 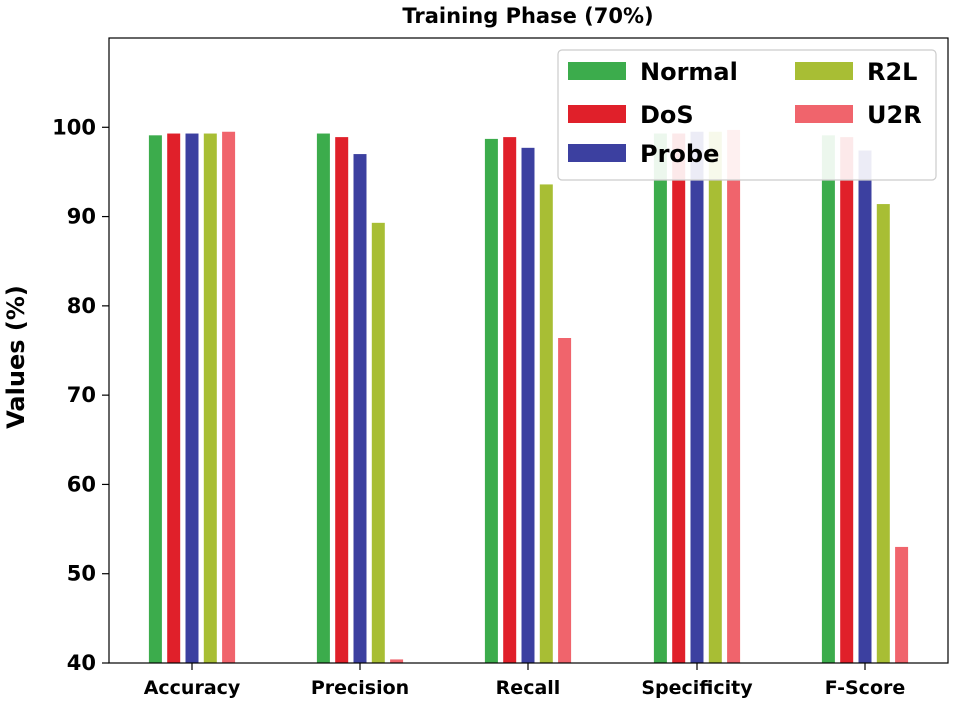 I want to click on y-tick-label: 90, so click(x=81, y=217).